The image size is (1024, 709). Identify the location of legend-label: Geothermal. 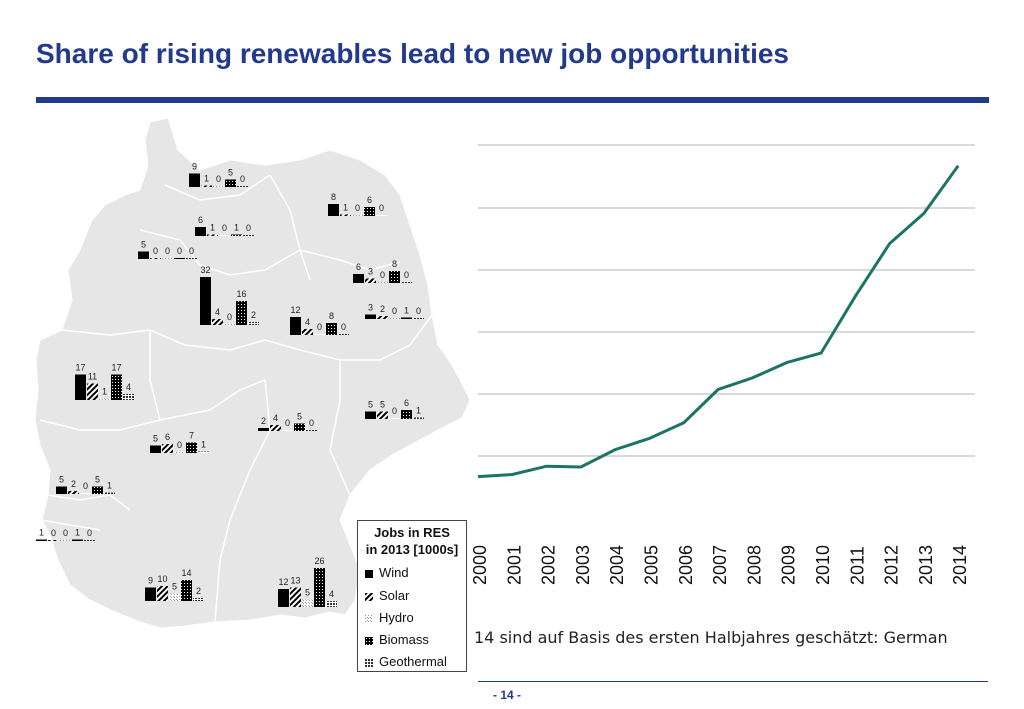
(413, 661).